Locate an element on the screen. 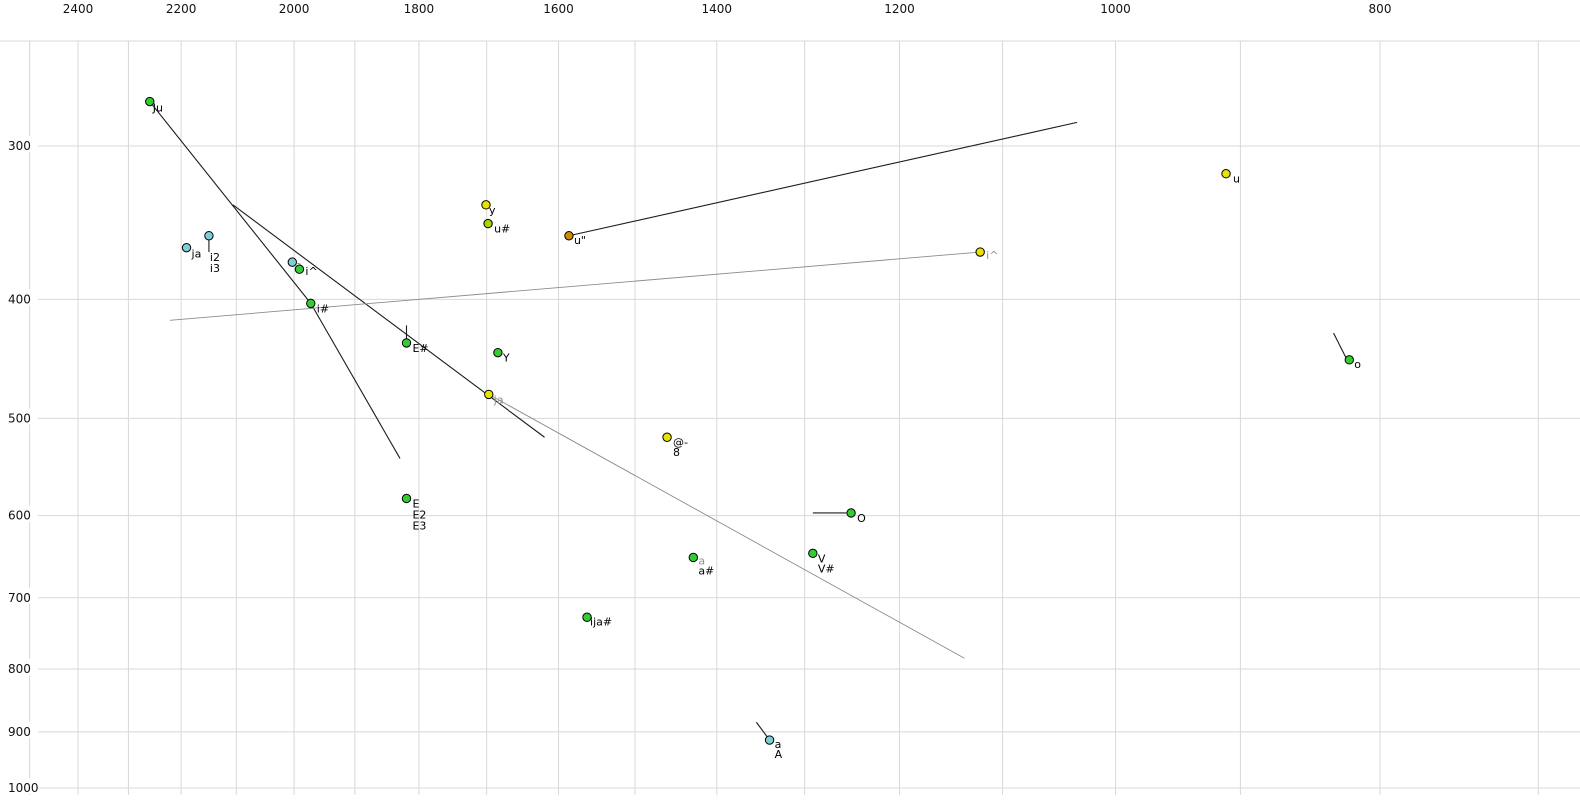  y-axis-tick-label: 600 is located at coordinates (19, 516).